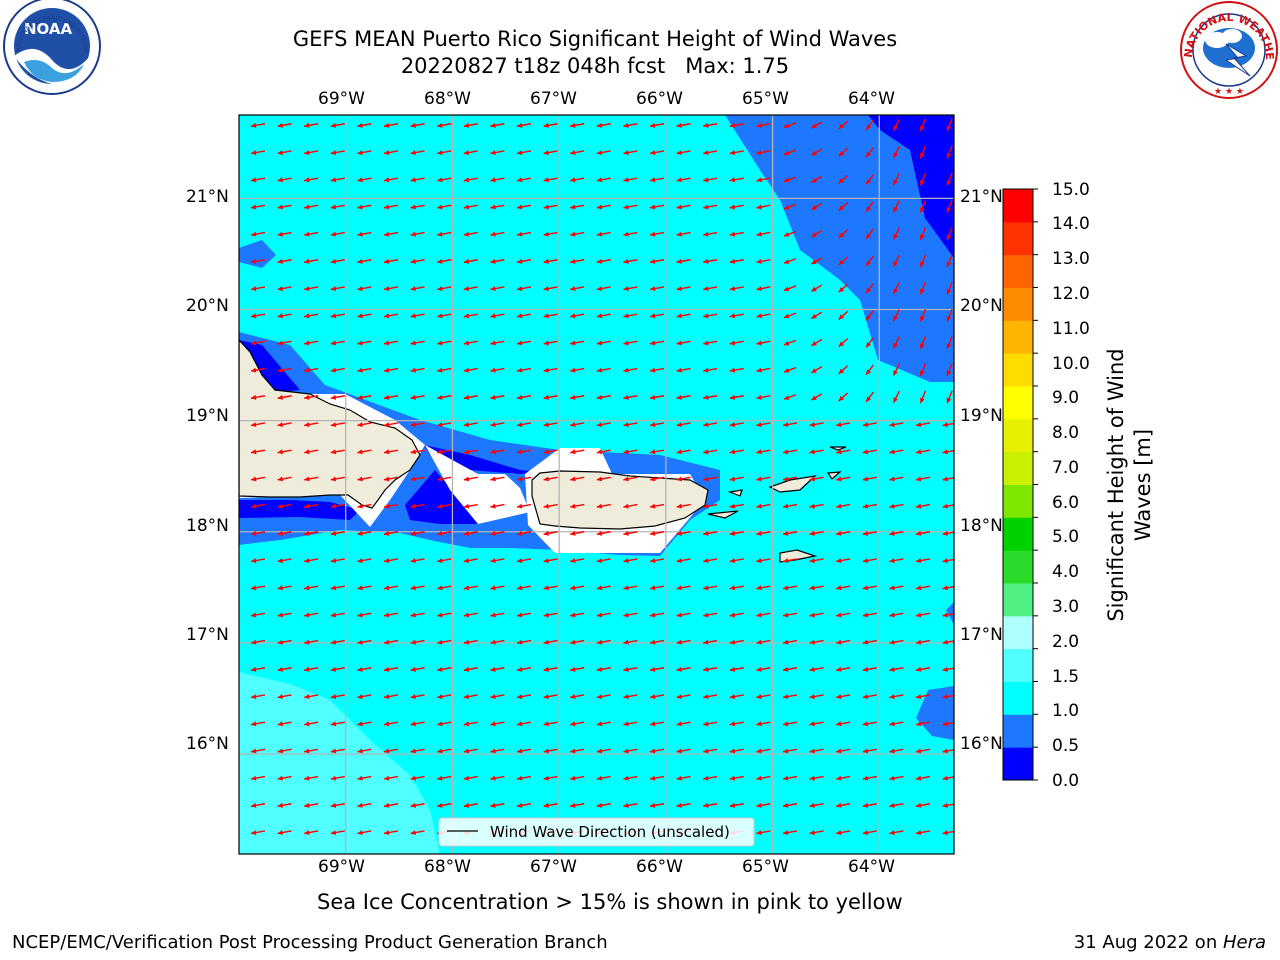 This screenshot has height=960, width=1280. Describe the element at coordinates (935, 713) in the screenshot. I see `wave-zone-0.5-1.0-east-edge` at that location.